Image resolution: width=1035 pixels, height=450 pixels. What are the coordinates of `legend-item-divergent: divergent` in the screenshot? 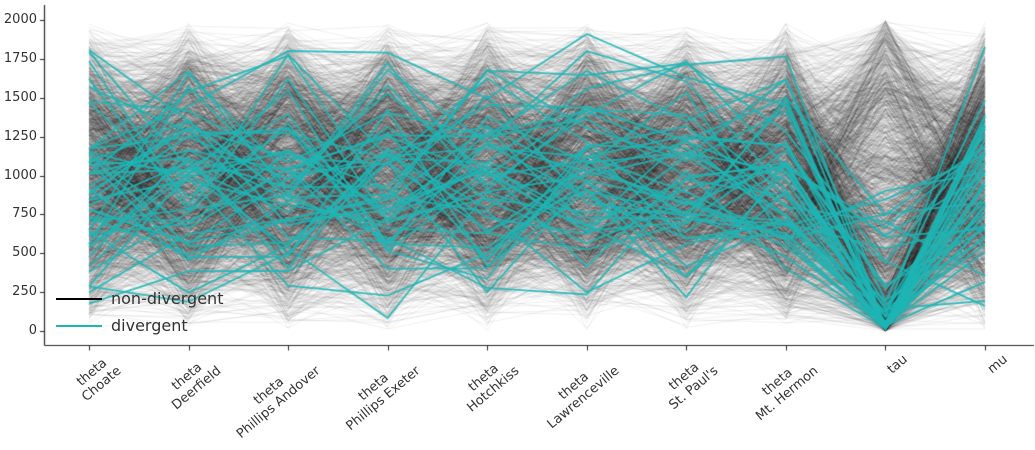 It's located at (139, 325).